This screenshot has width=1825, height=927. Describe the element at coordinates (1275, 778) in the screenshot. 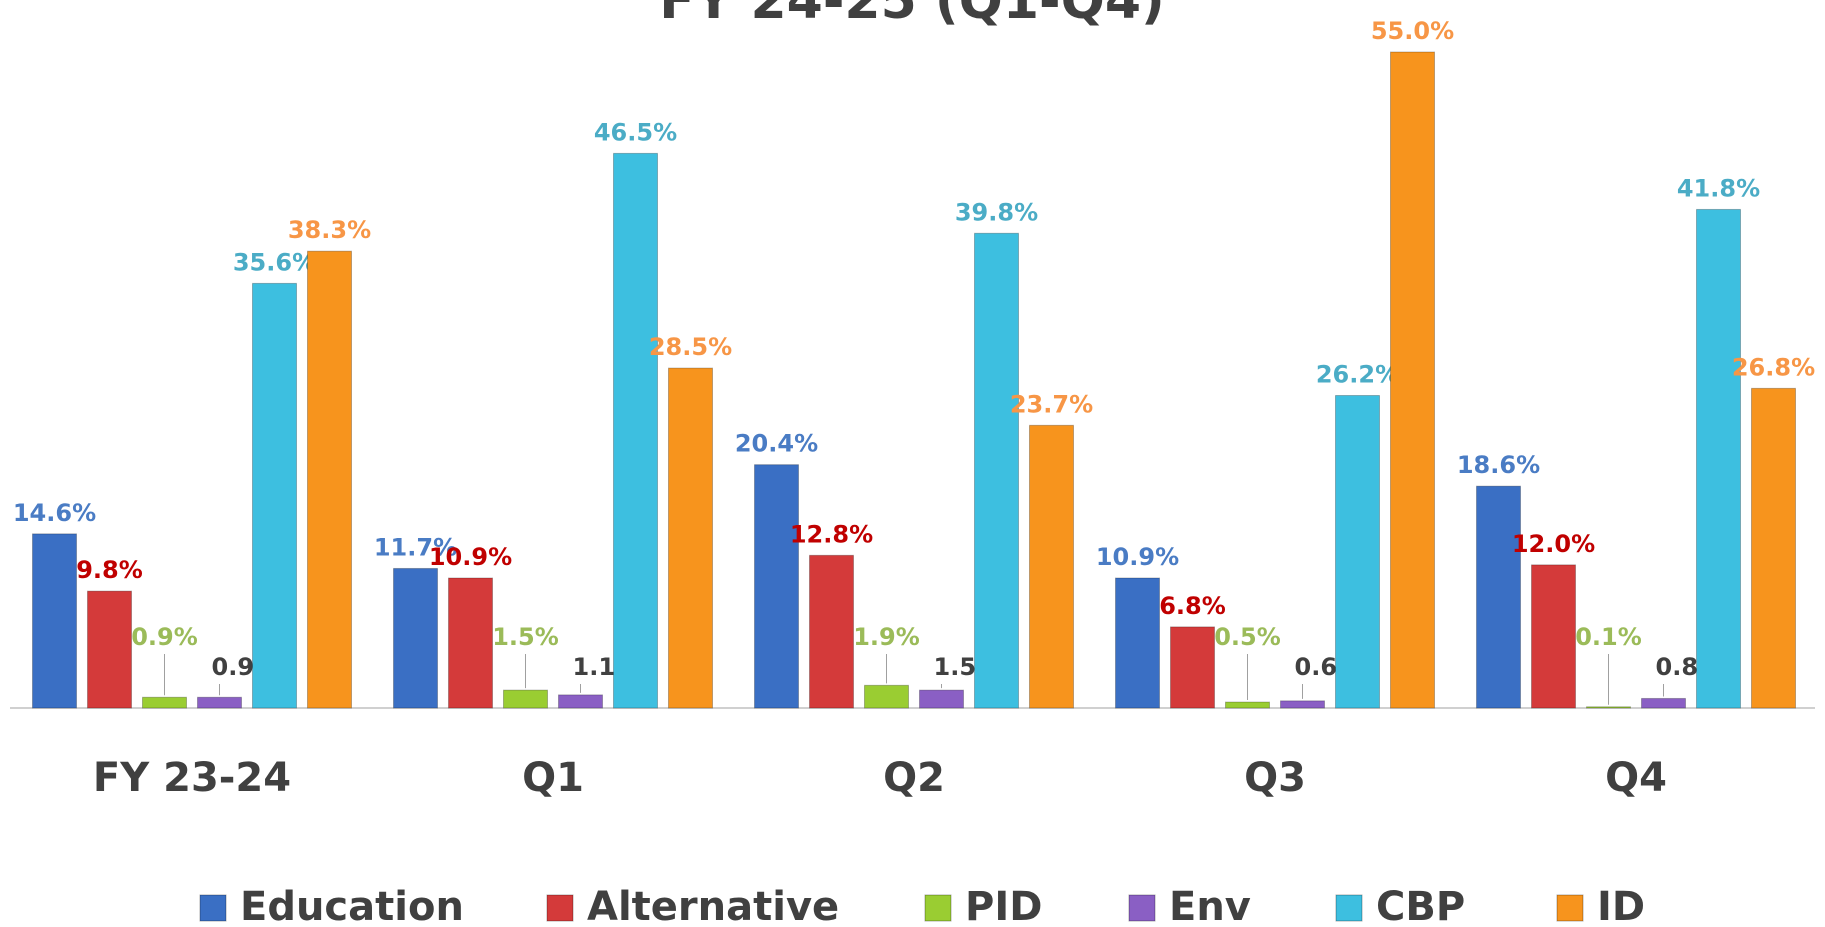

I see `x-tick-label: Q3` at that location.